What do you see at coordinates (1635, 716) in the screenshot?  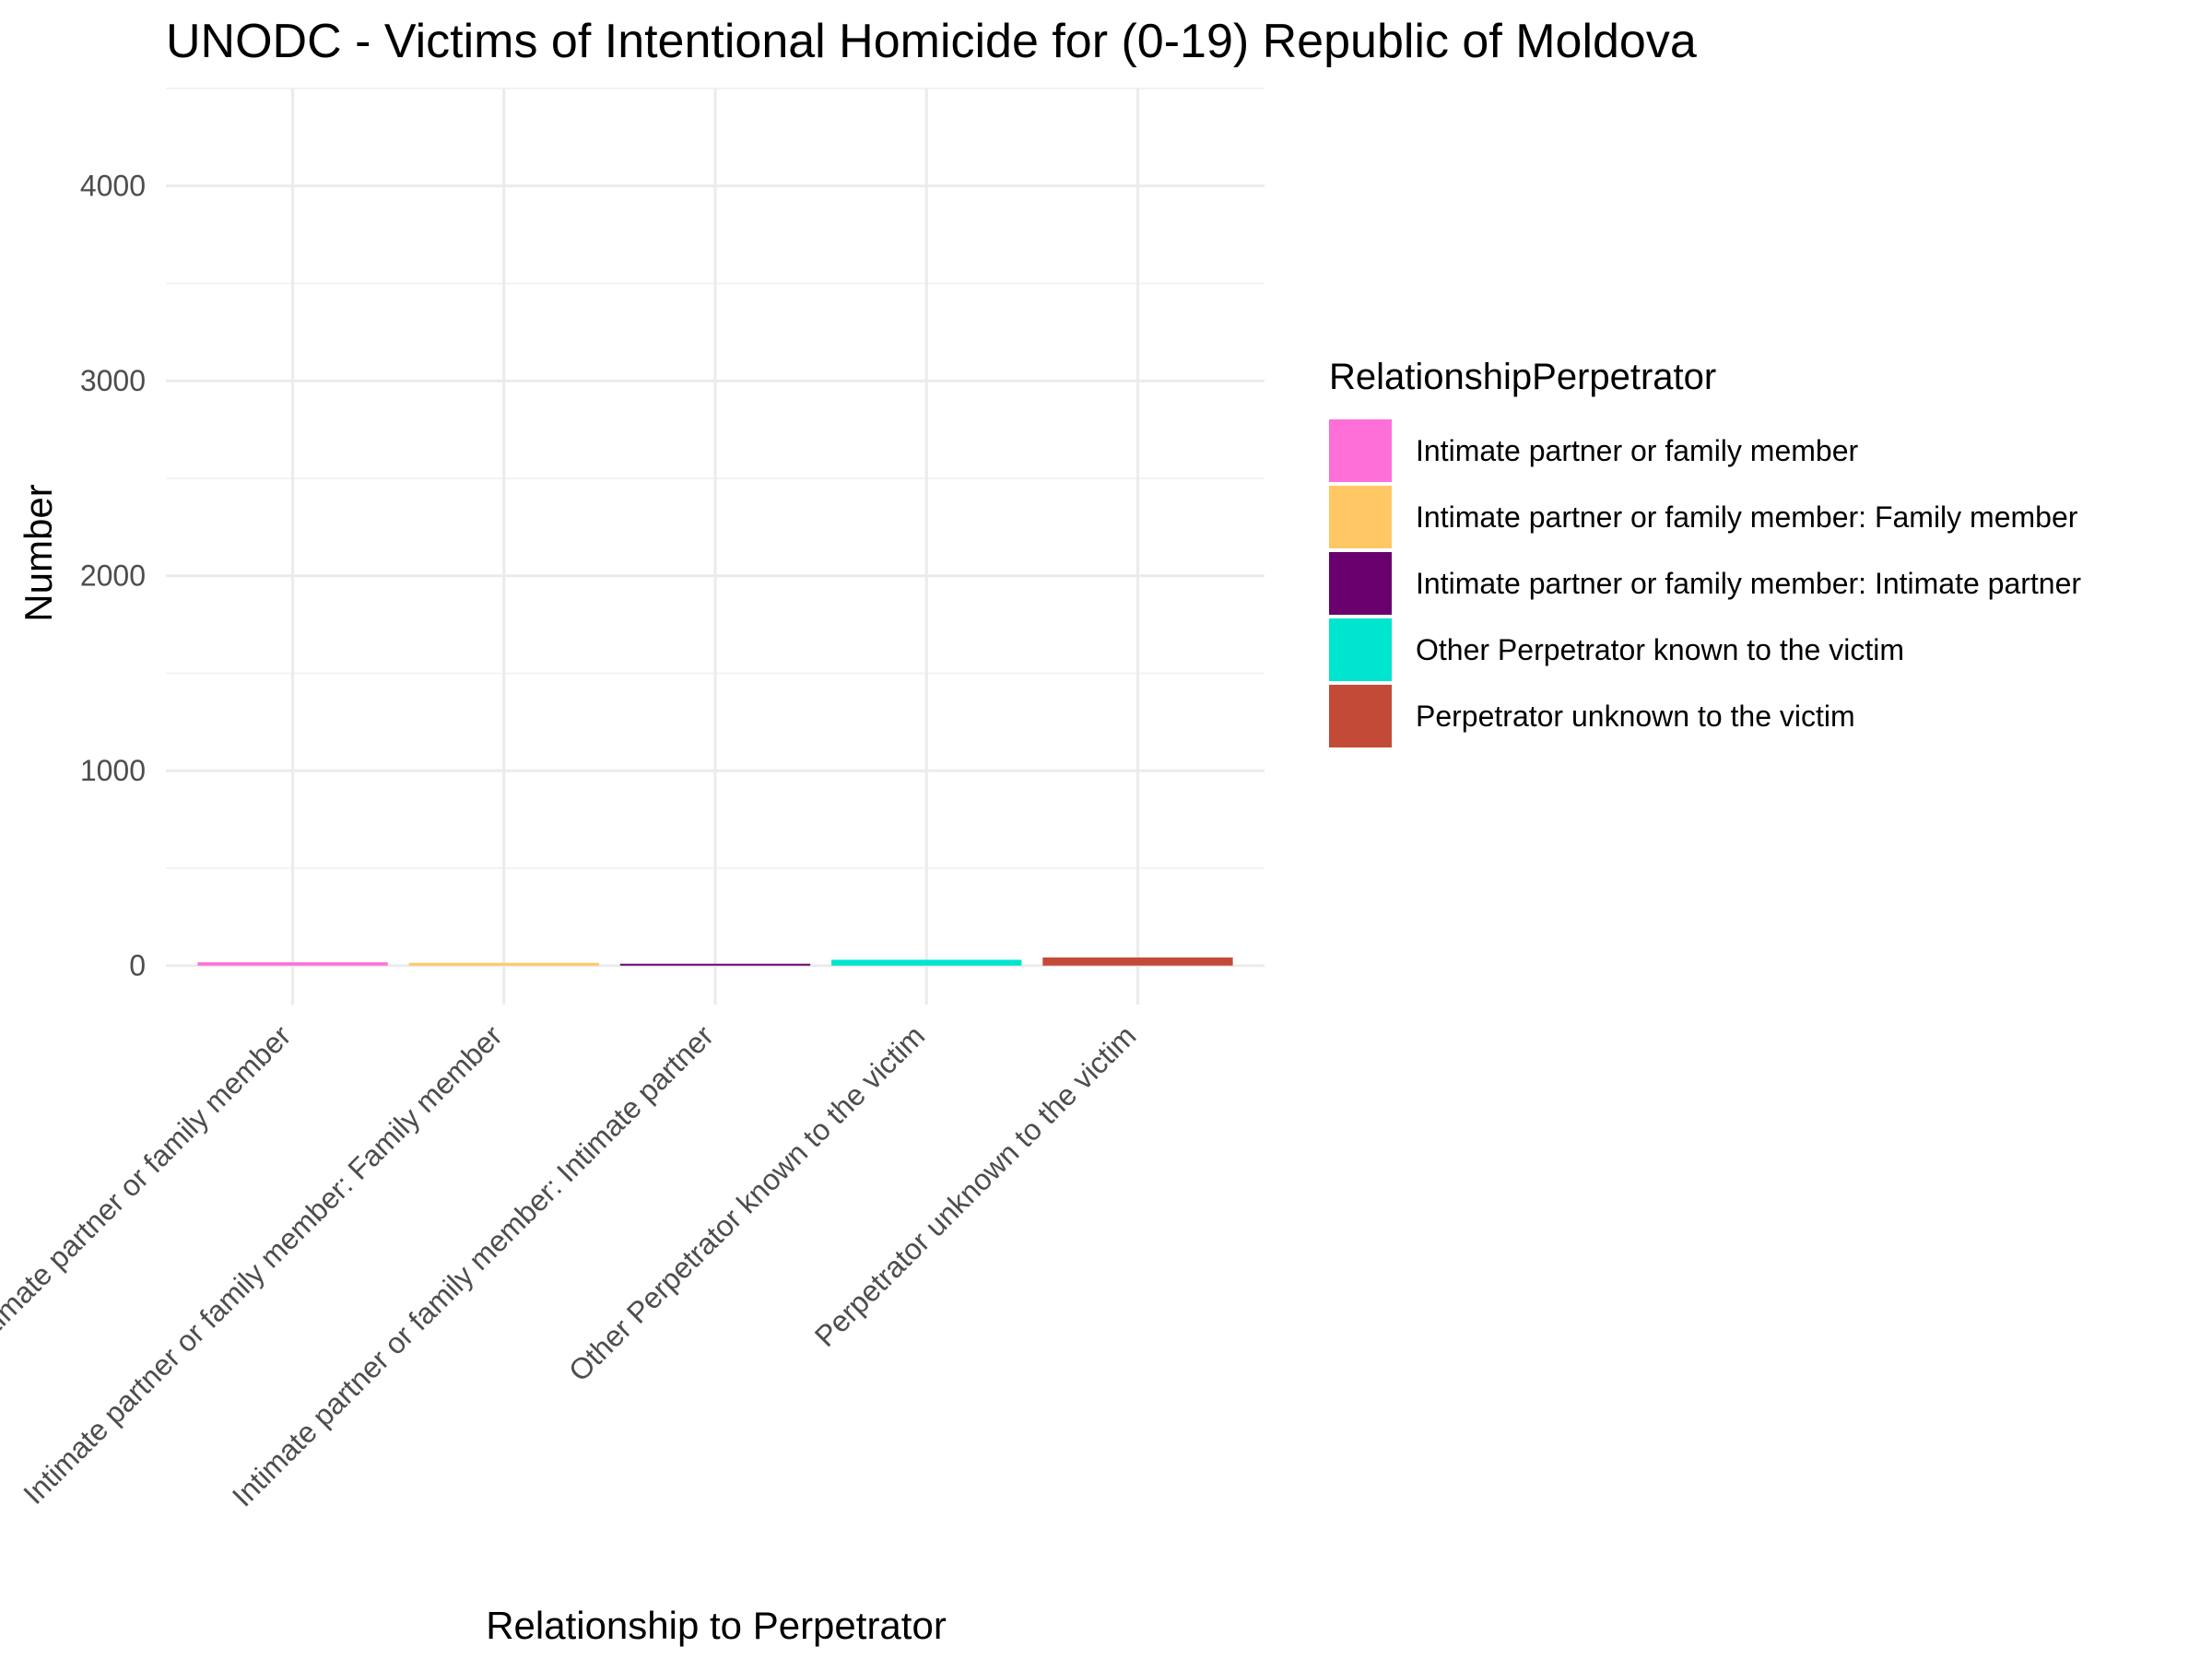 I see `legend-label: Perpetrator unknown to the victim` at bounding box center [1635, 716].